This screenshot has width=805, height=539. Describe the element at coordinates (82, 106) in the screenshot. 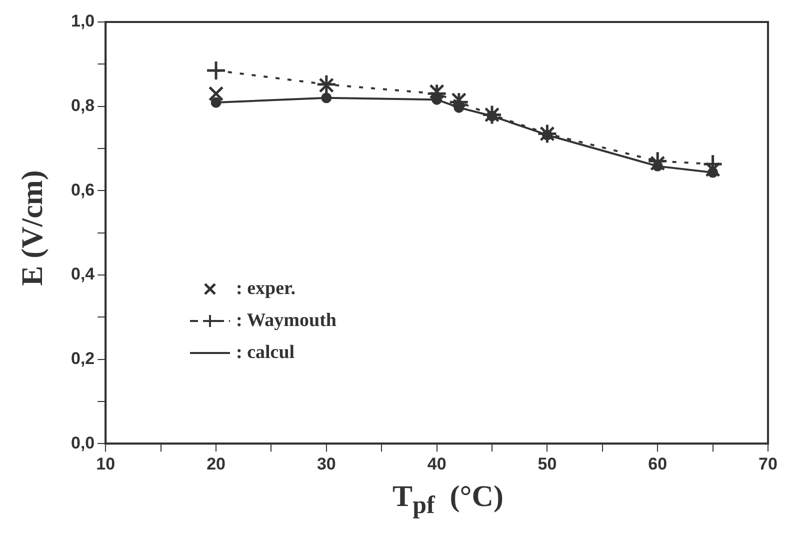

I see `y-tick-label: 0,8` at that location.